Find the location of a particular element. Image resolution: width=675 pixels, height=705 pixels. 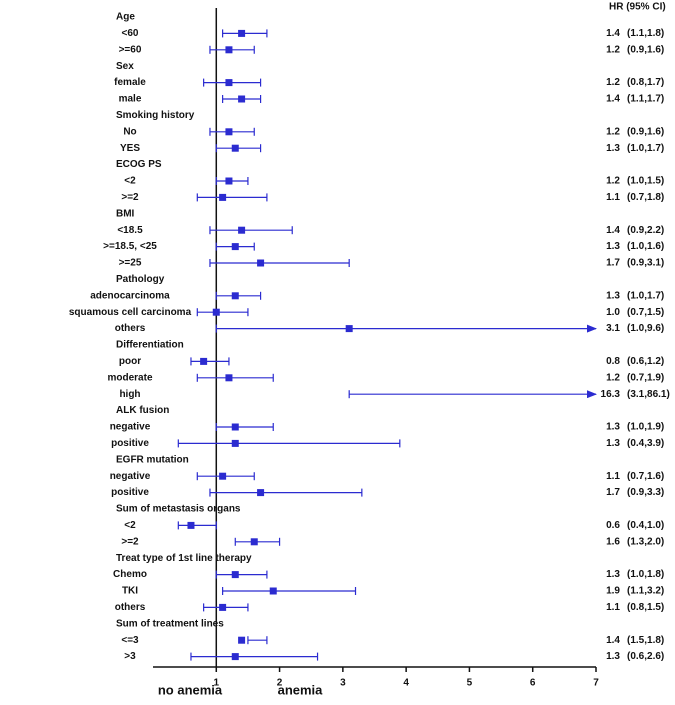

x-tick-label: 5 is located at coordinates (470, 683).